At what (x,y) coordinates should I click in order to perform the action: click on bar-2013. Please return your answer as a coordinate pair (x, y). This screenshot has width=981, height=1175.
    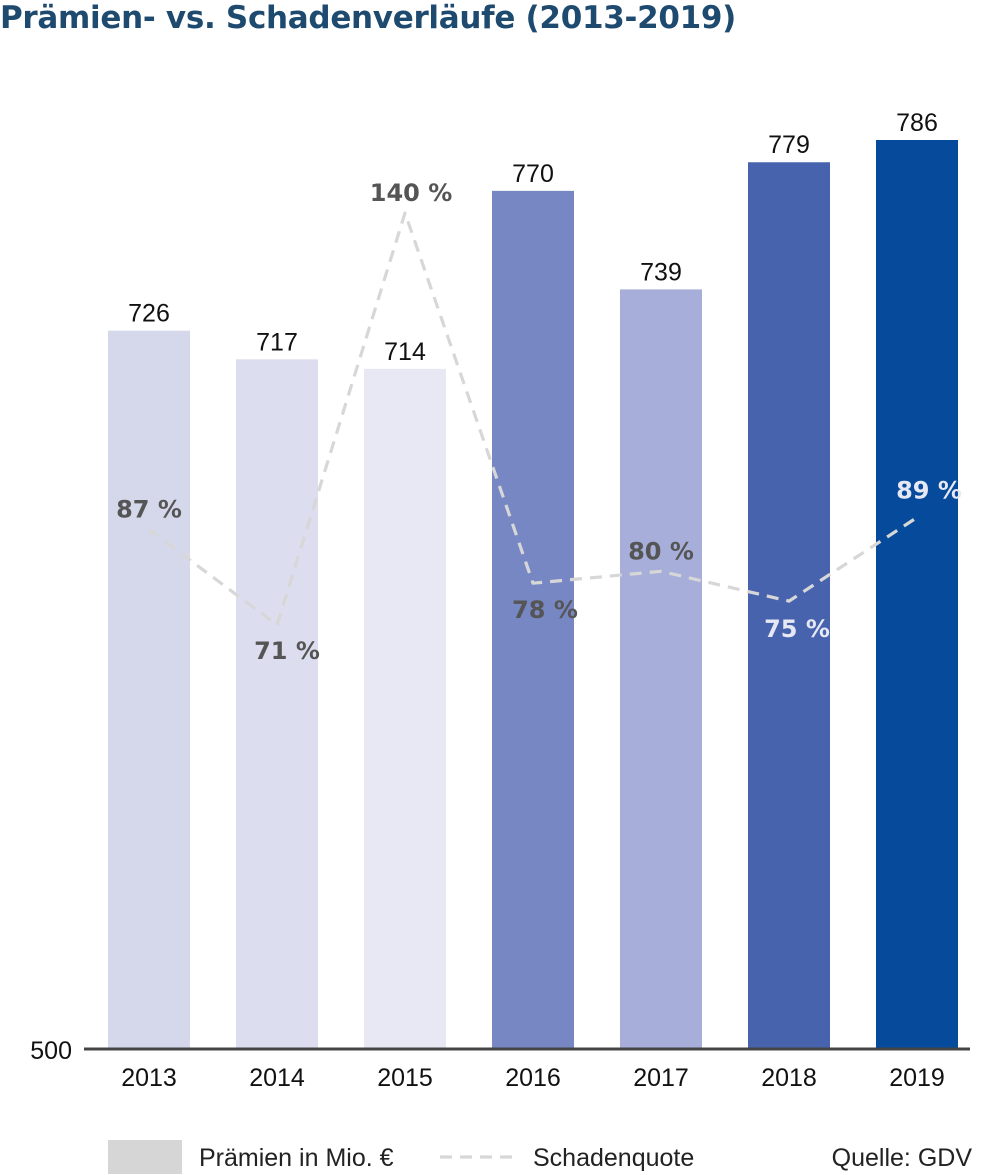
    Looking at the image, I should click on (149, 689).